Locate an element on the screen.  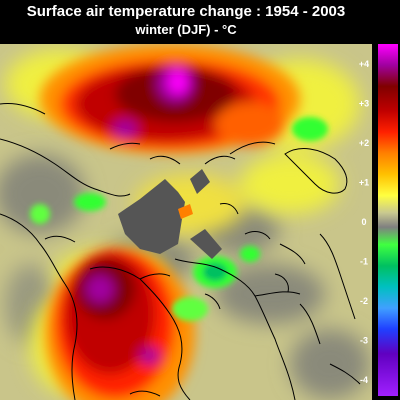
colorbar-tick-label: +3 is located at coordinates (364, 104).